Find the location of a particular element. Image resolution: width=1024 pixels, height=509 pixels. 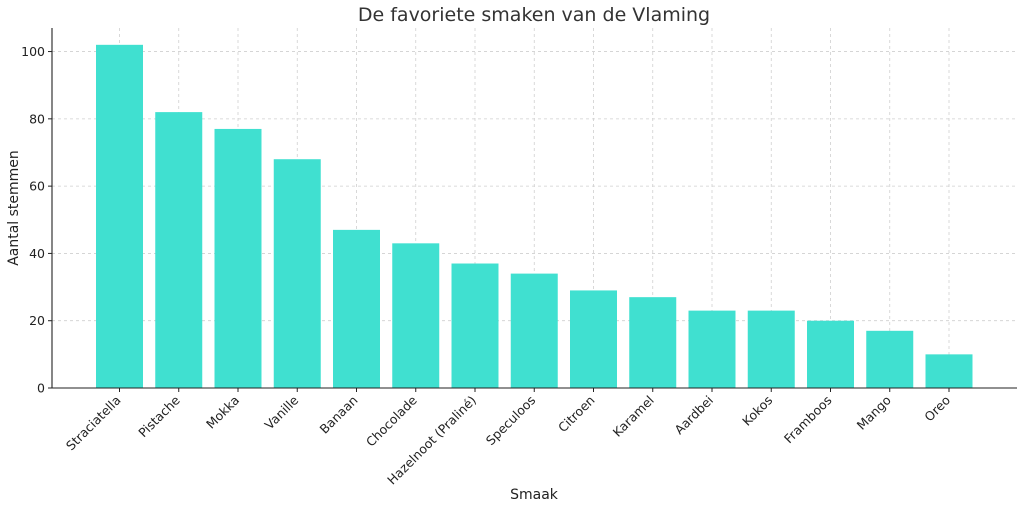

x-tick-label: Aardbei is located at coordinates (693, 415).